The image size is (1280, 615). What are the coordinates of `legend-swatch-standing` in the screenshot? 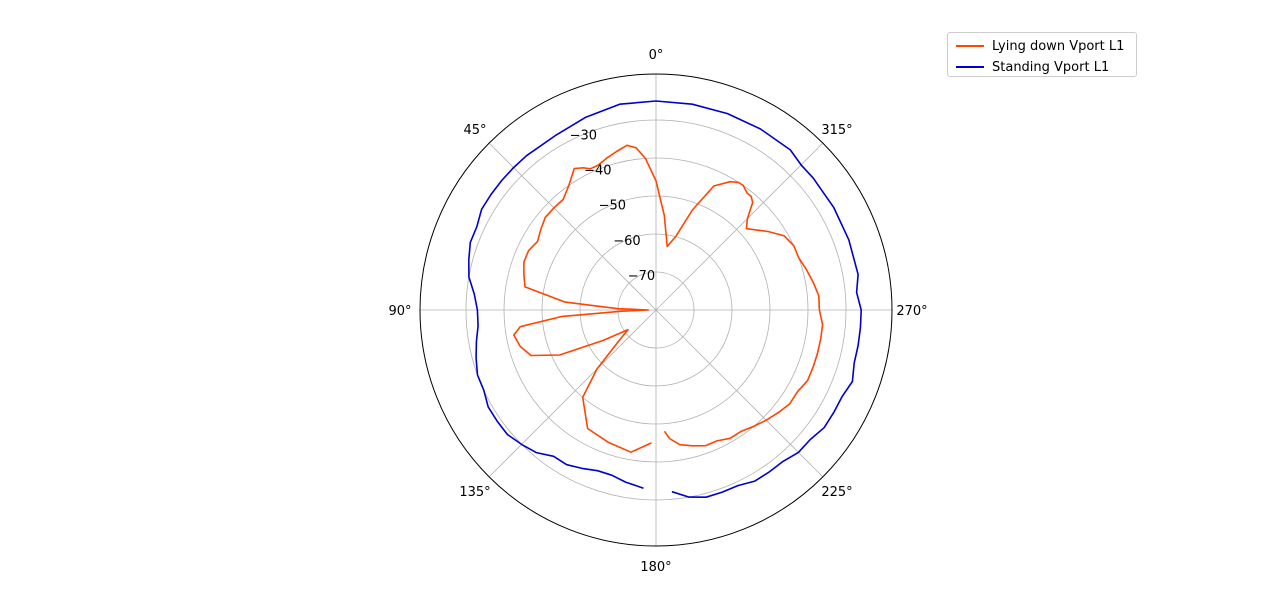 It's located at (970, 67).